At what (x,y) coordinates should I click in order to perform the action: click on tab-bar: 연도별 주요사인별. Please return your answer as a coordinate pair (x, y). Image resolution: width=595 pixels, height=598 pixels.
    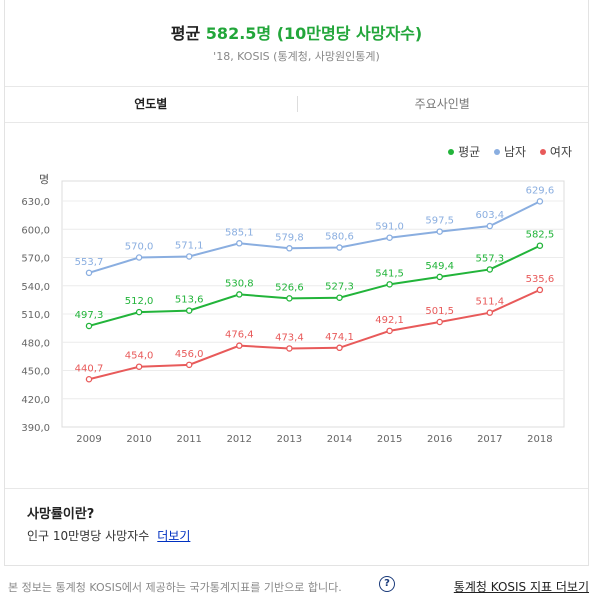
    Looking at the image, I should click on (296, 104).